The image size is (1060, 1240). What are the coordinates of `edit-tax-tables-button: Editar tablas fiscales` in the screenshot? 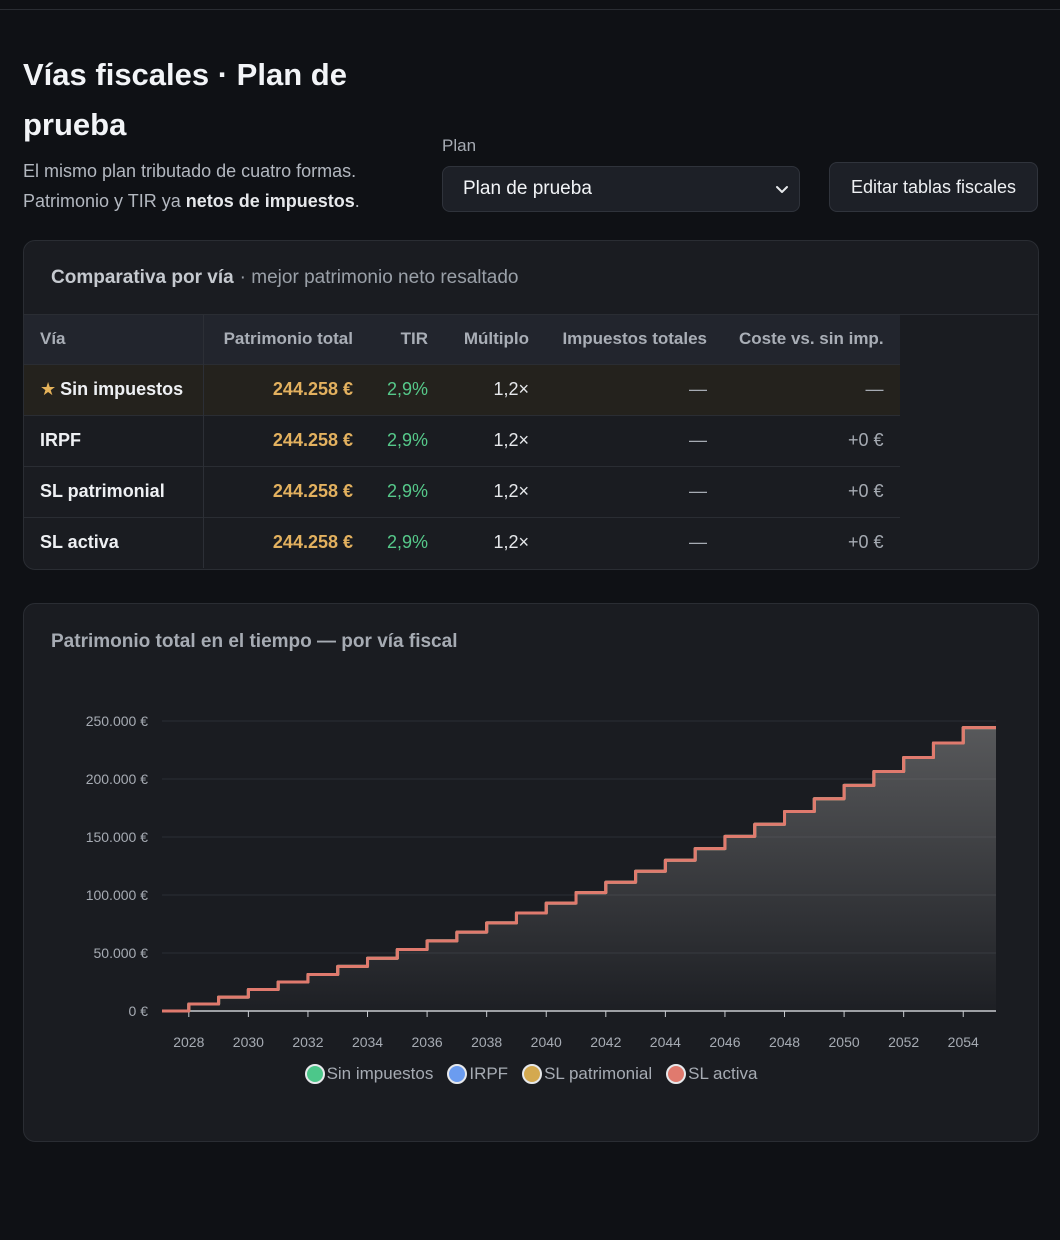 It's located at (933, 187).